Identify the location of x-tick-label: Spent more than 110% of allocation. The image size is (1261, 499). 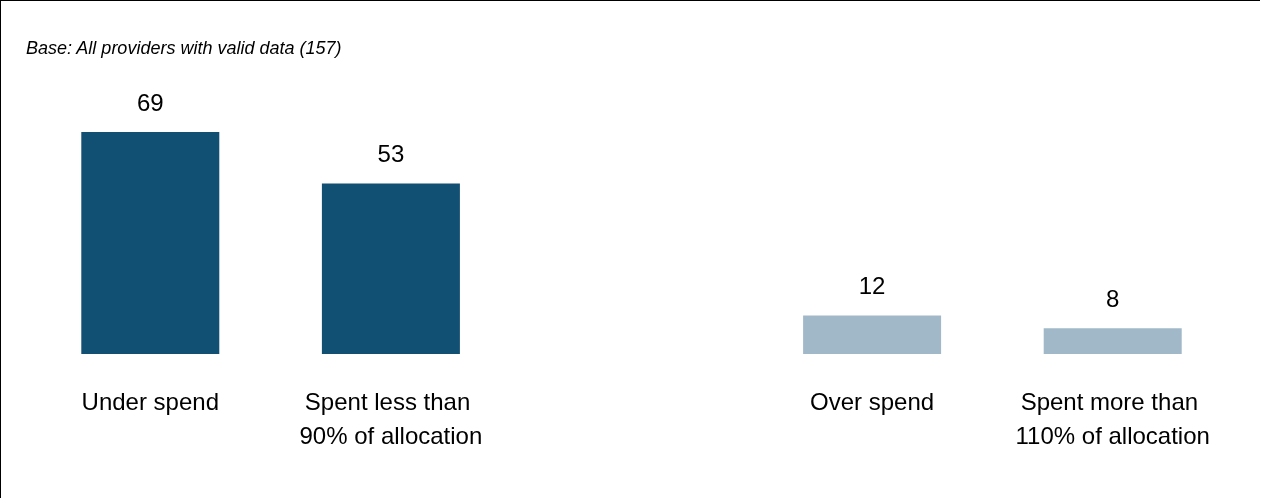
(1112, 418).